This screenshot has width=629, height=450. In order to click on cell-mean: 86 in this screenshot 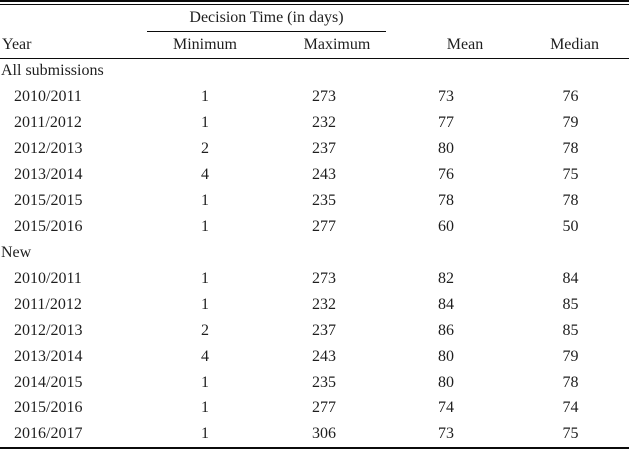, I will do `click(446, 330)`.